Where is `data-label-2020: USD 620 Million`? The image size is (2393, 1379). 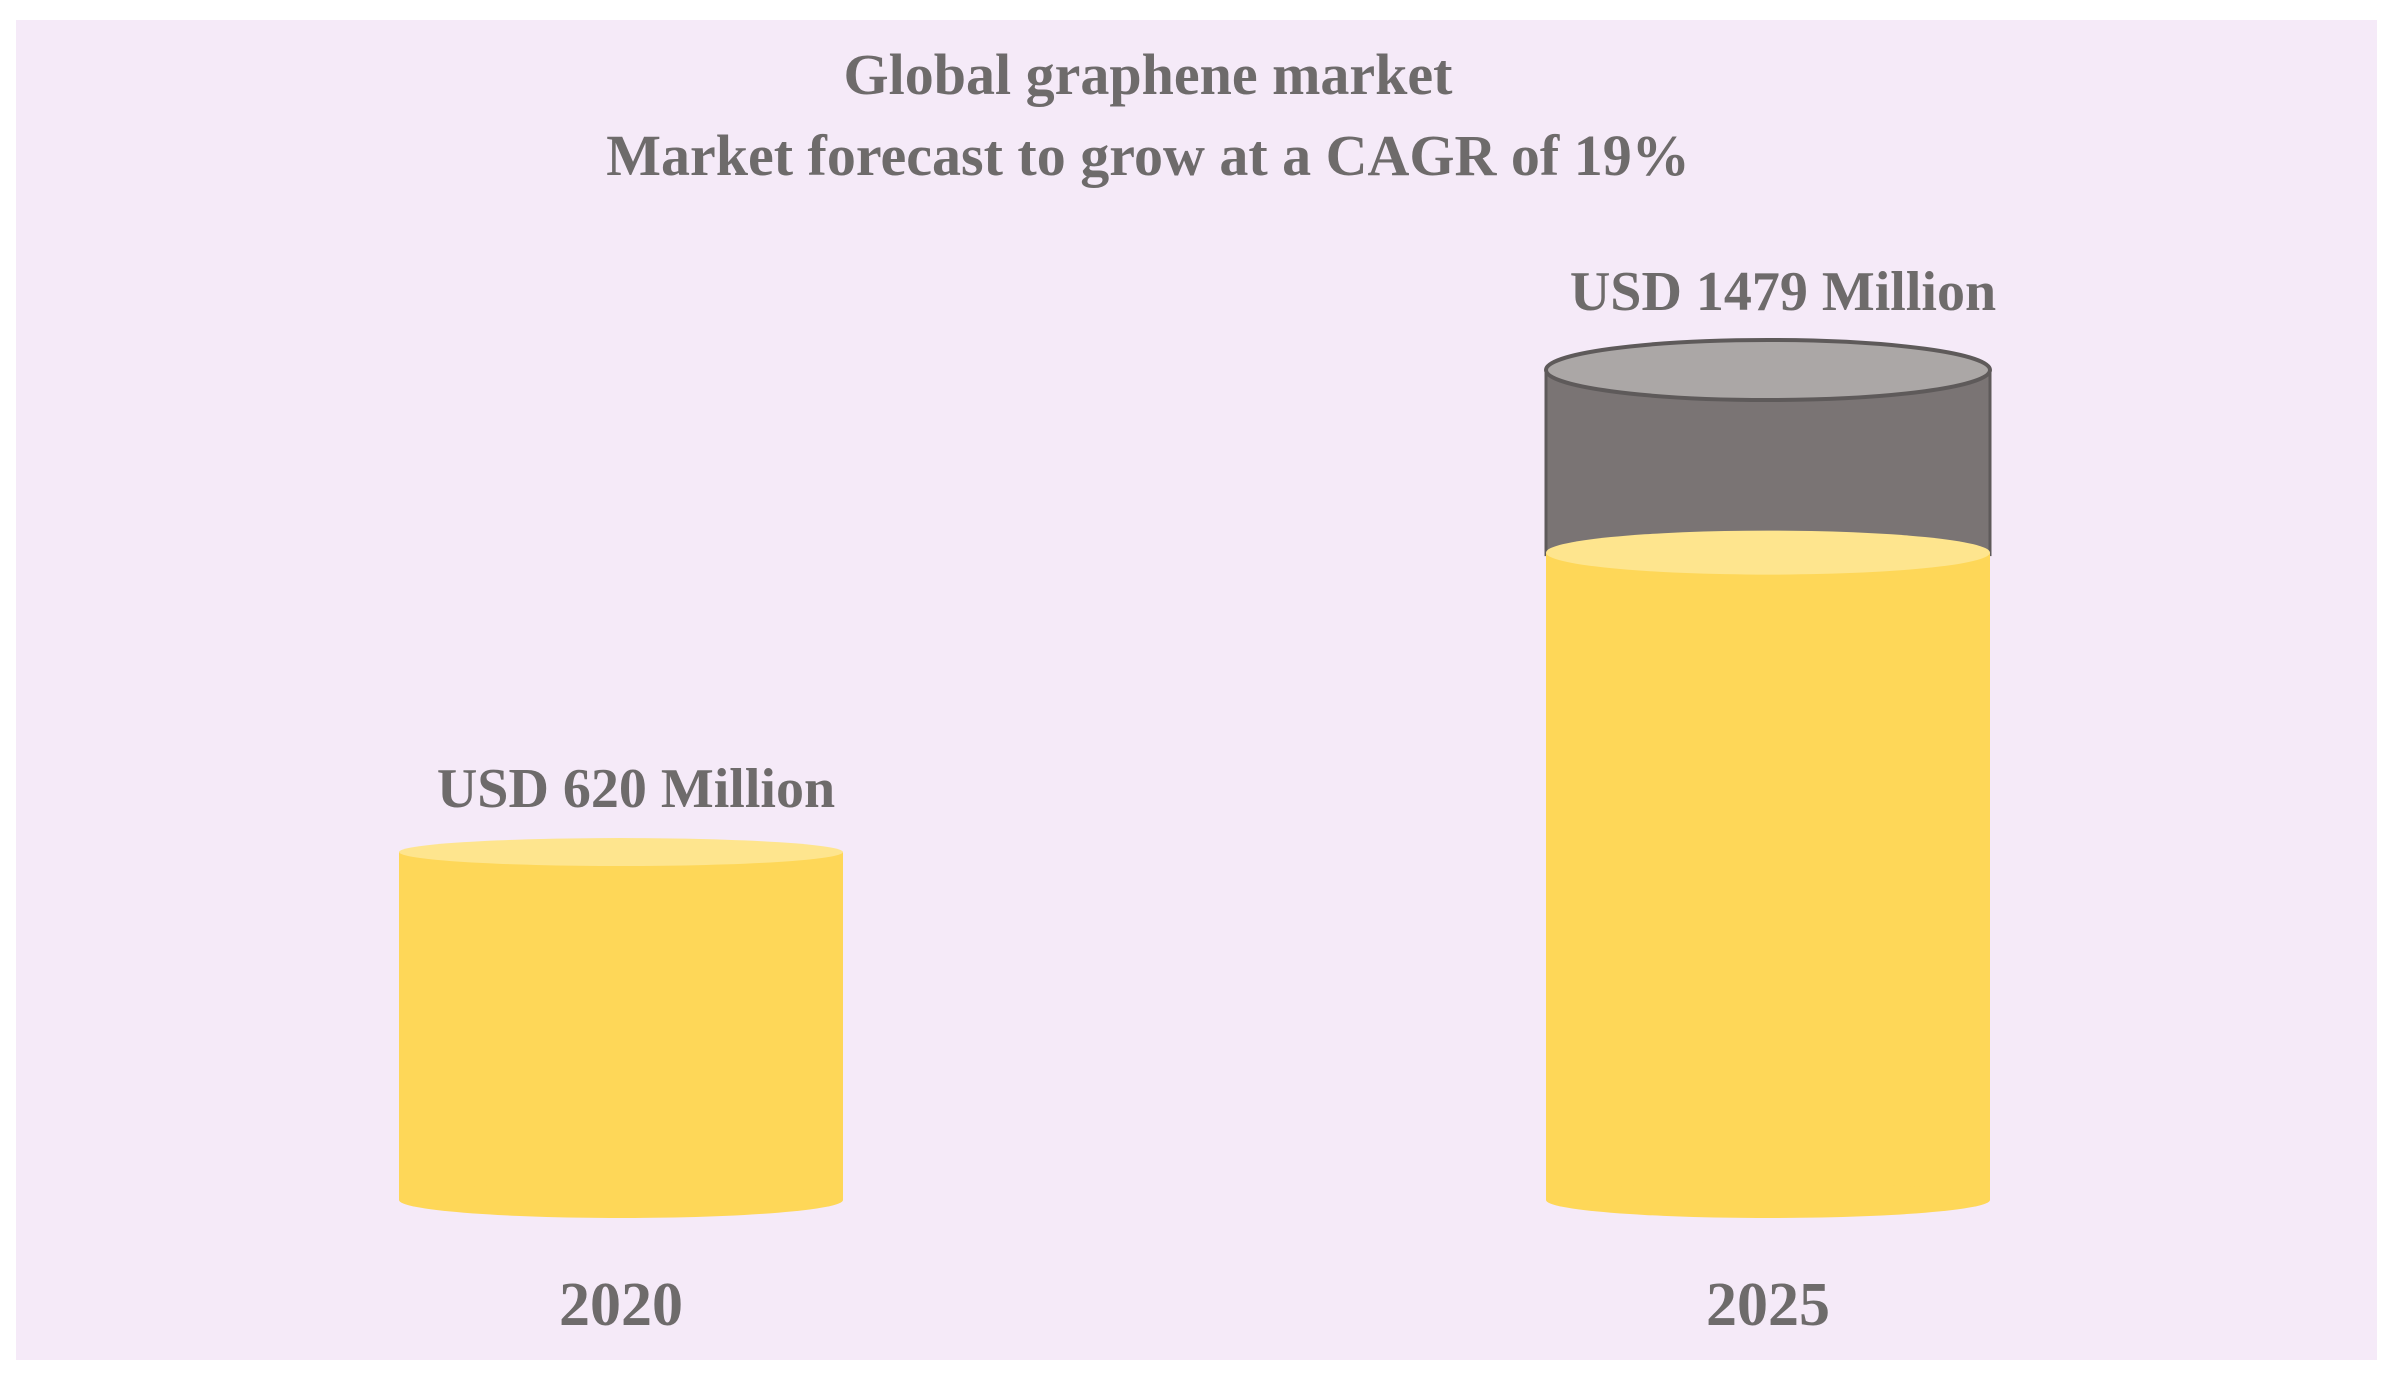 data-label-2020: USD 620 Million is located at coordinates (636, 789).